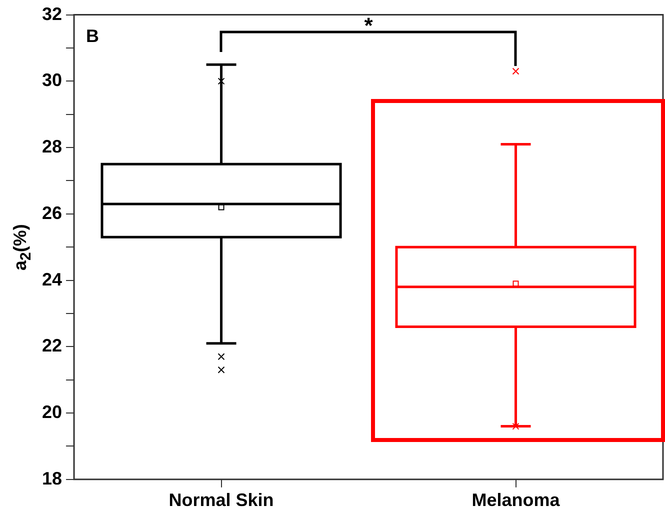 The height and width of the screenshot is (519, 665). What do you see at coordinates (221, 500) in the screenshot?
I see `x-tick-label: Normal Skin` at bounding box center [221, 500].